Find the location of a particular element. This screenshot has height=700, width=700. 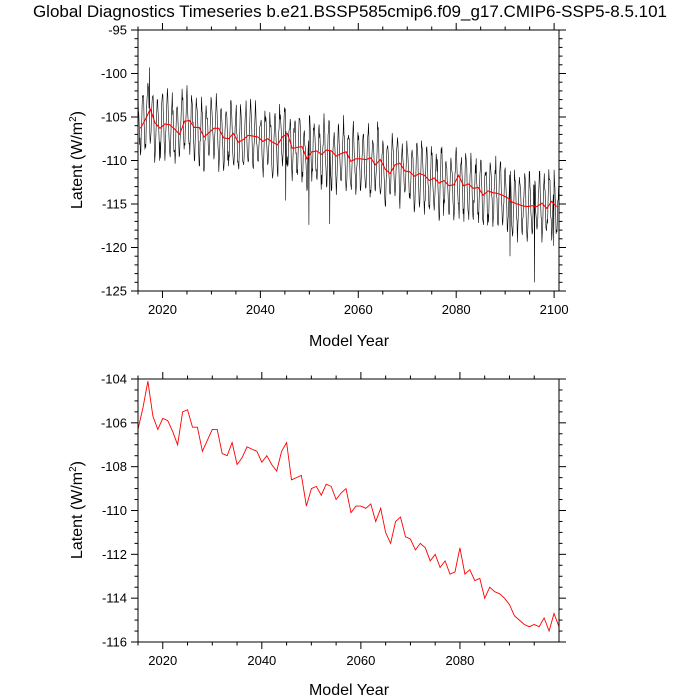

top-x-tick-label: 2100 is located at coordinates (554, 309).